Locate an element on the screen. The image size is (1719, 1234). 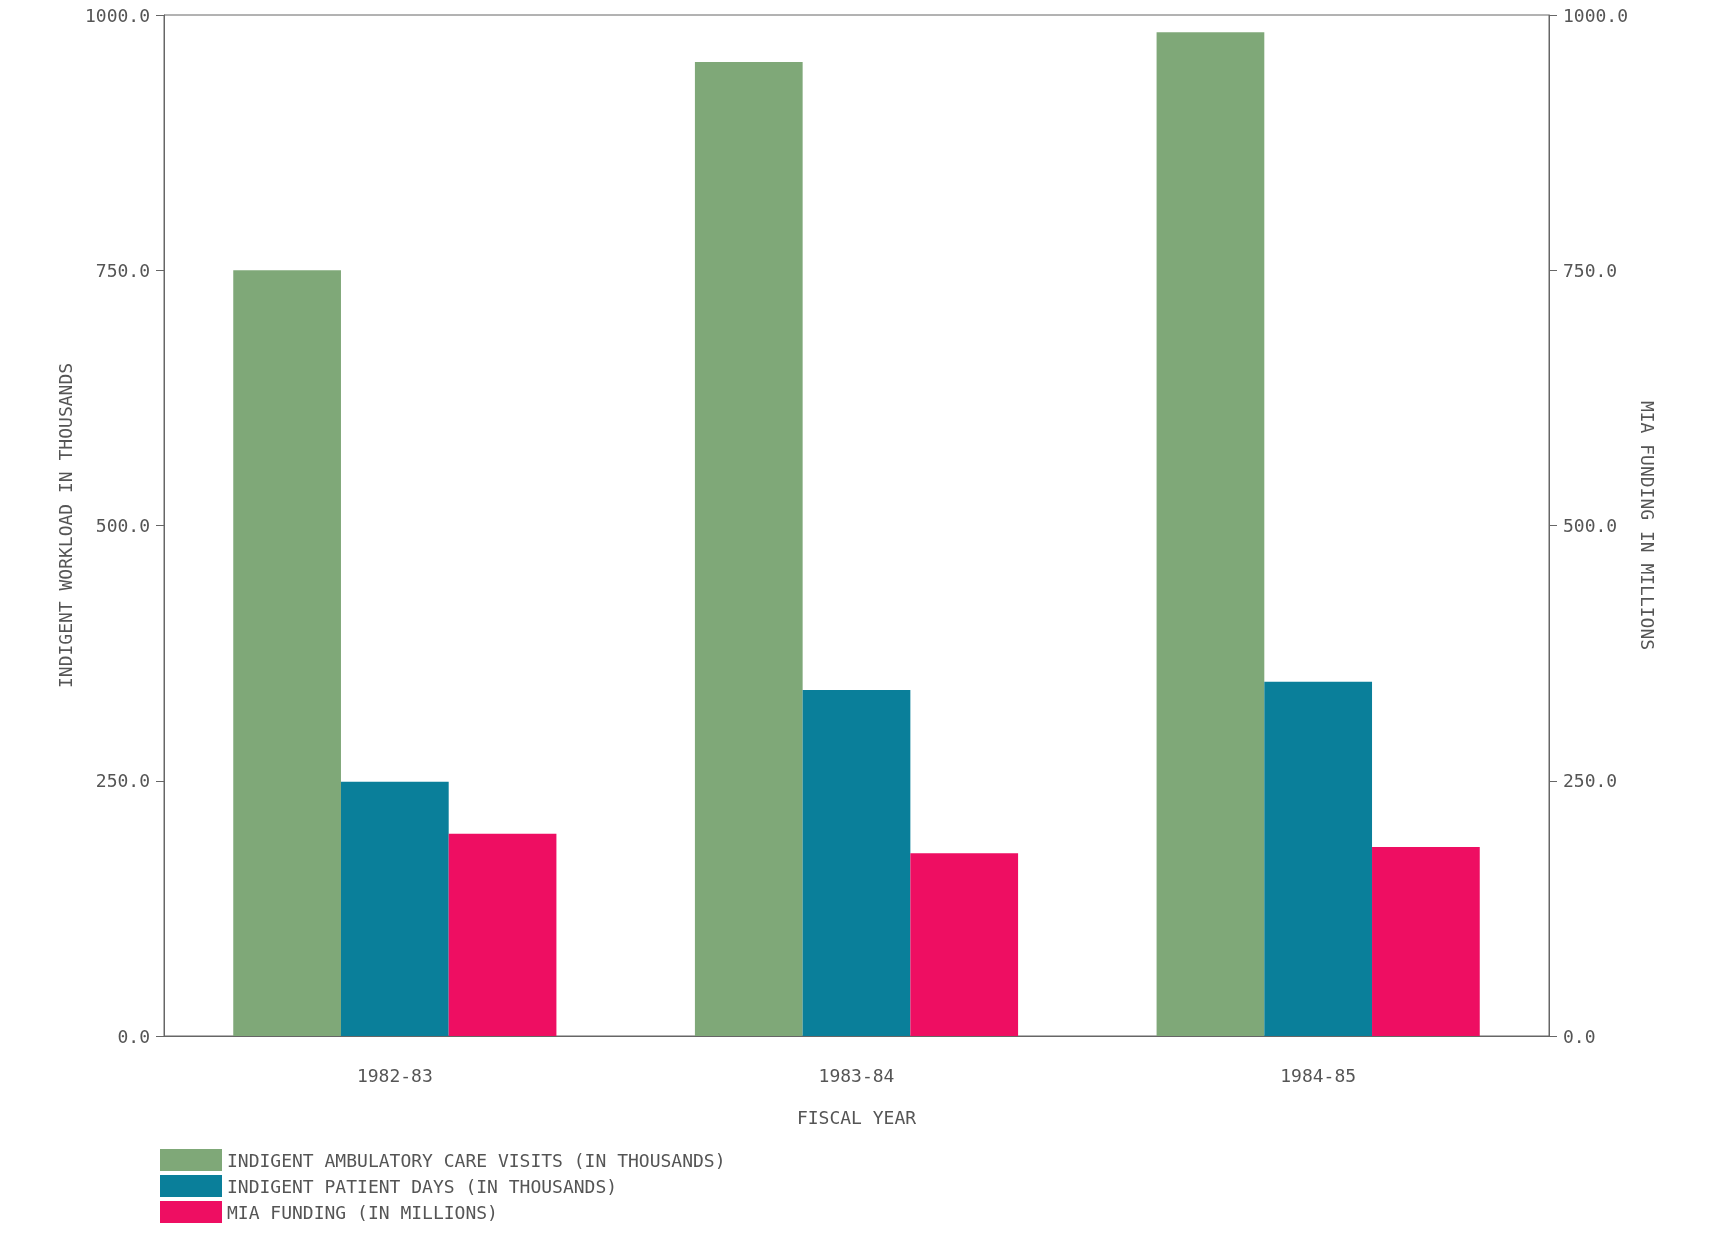
y2-tick-label: 0.0 is located at coordinates (1579, 1036).